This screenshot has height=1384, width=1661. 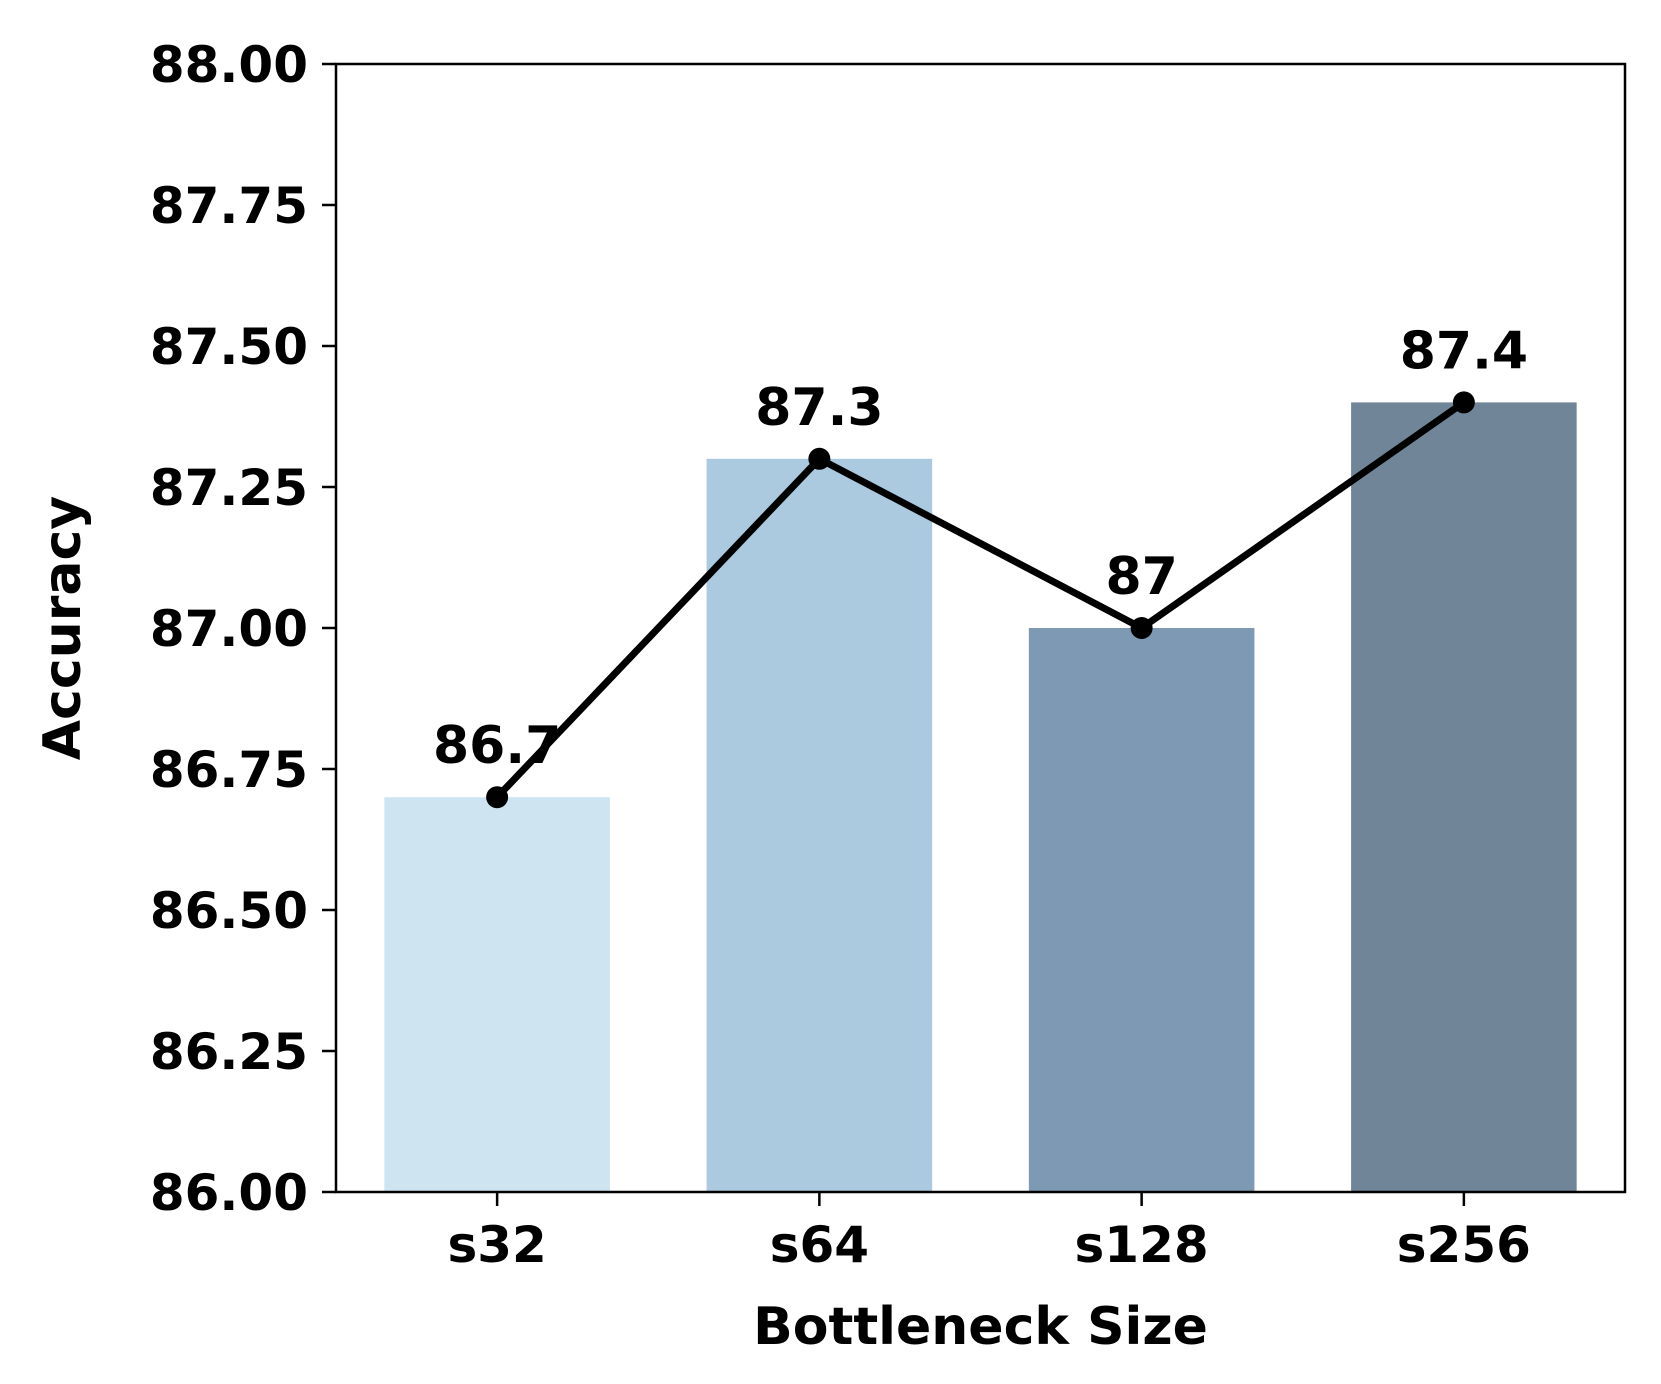 I want to click on y-tick-label: 88.00, so click(x=229, y=65).